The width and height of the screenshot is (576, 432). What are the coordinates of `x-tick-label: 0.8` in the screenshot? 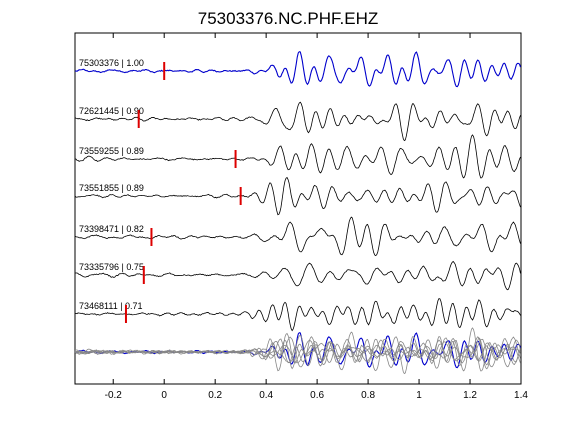 It's located at (368, 395).